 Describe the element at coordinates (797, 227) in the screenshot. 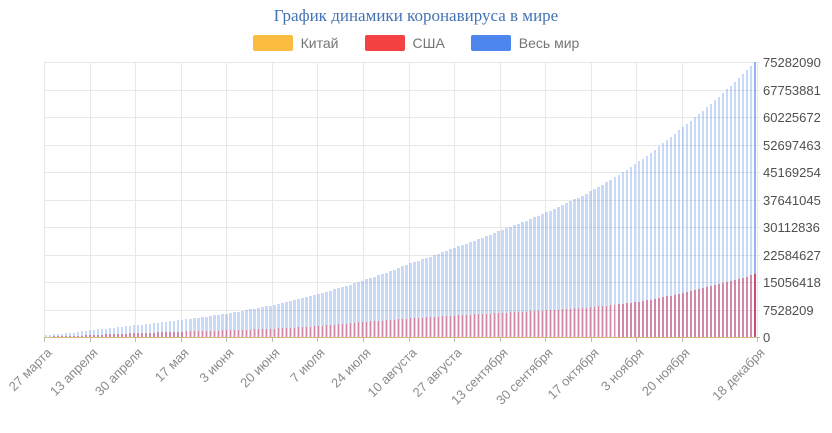

I see `y-axis-tick-label: 30112836` at that location.